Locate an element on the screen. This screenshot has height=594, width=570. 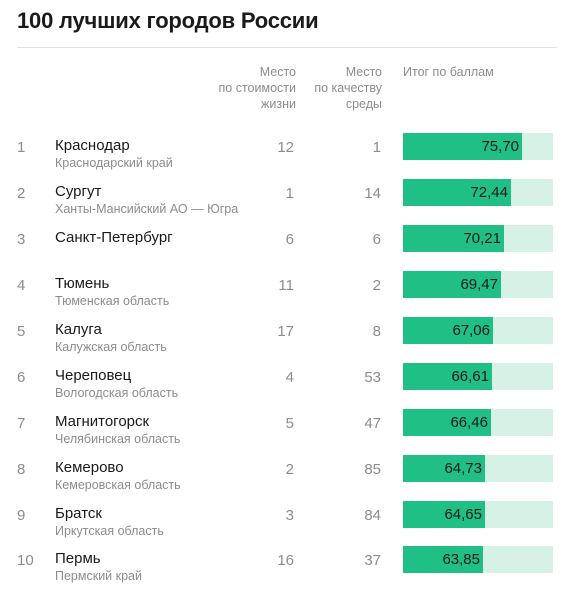
environment-rank-value: 1 is located at coordinates (376, 147).